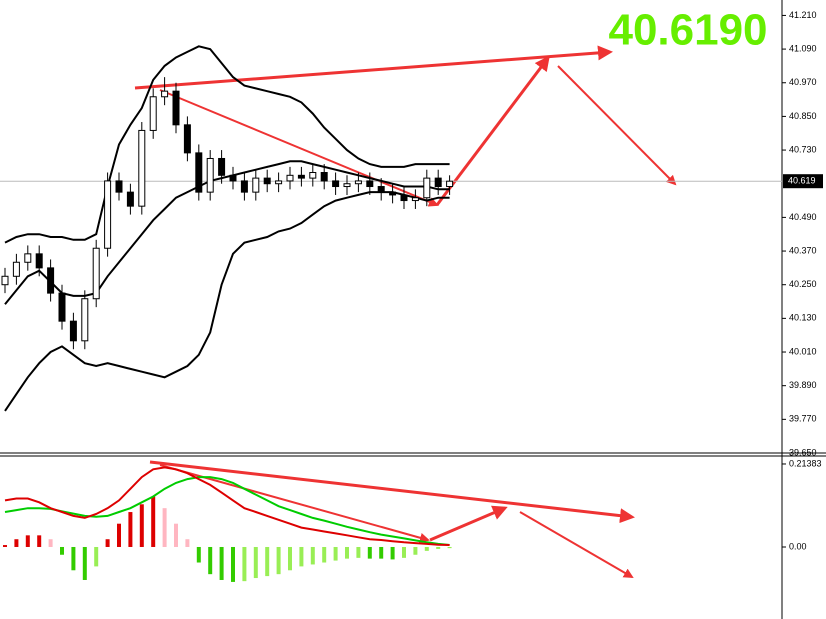 This screenshot has width=826, height=619. Describe the element at coordinates (803, 318) in the screenshot. I see `y-tick-label: 40.130` at that location.